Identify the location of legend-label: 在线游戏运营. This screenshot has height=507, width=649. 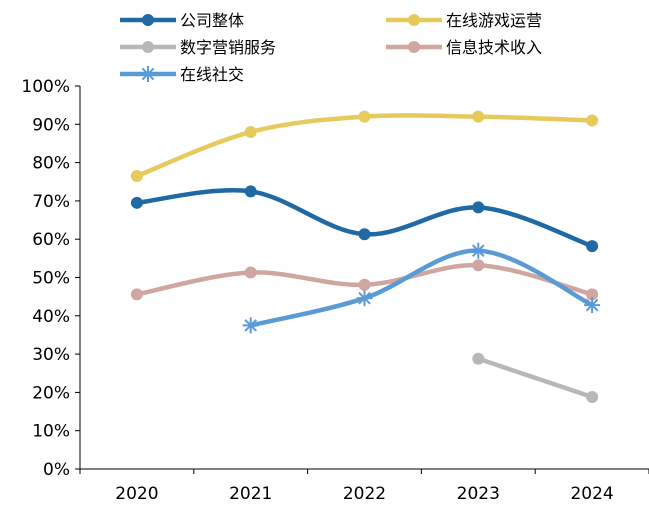
(494, 20).